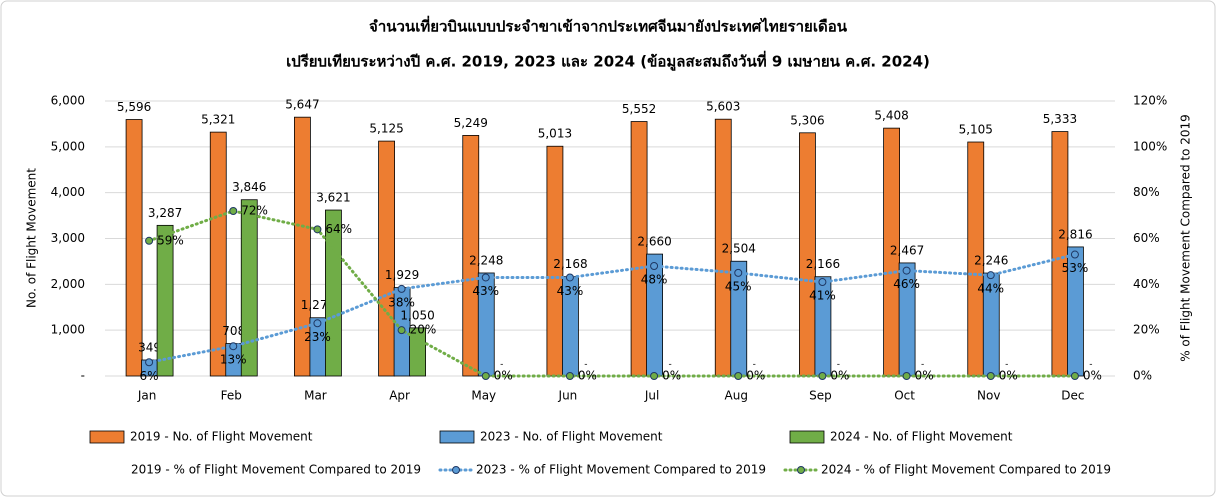 The height and width of the screenshot is (497, 1216). I want to click on x-tick-label: Oct, so click(904, 396).